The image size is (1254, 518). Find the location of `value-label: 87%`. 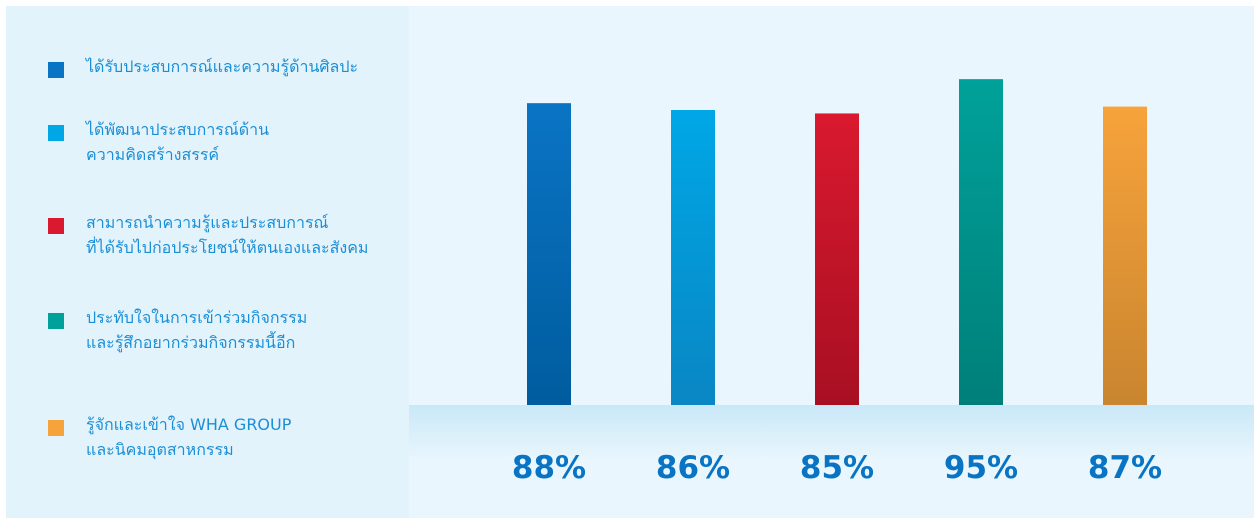

value-label: 87% is located at coordinates (1125, 468).